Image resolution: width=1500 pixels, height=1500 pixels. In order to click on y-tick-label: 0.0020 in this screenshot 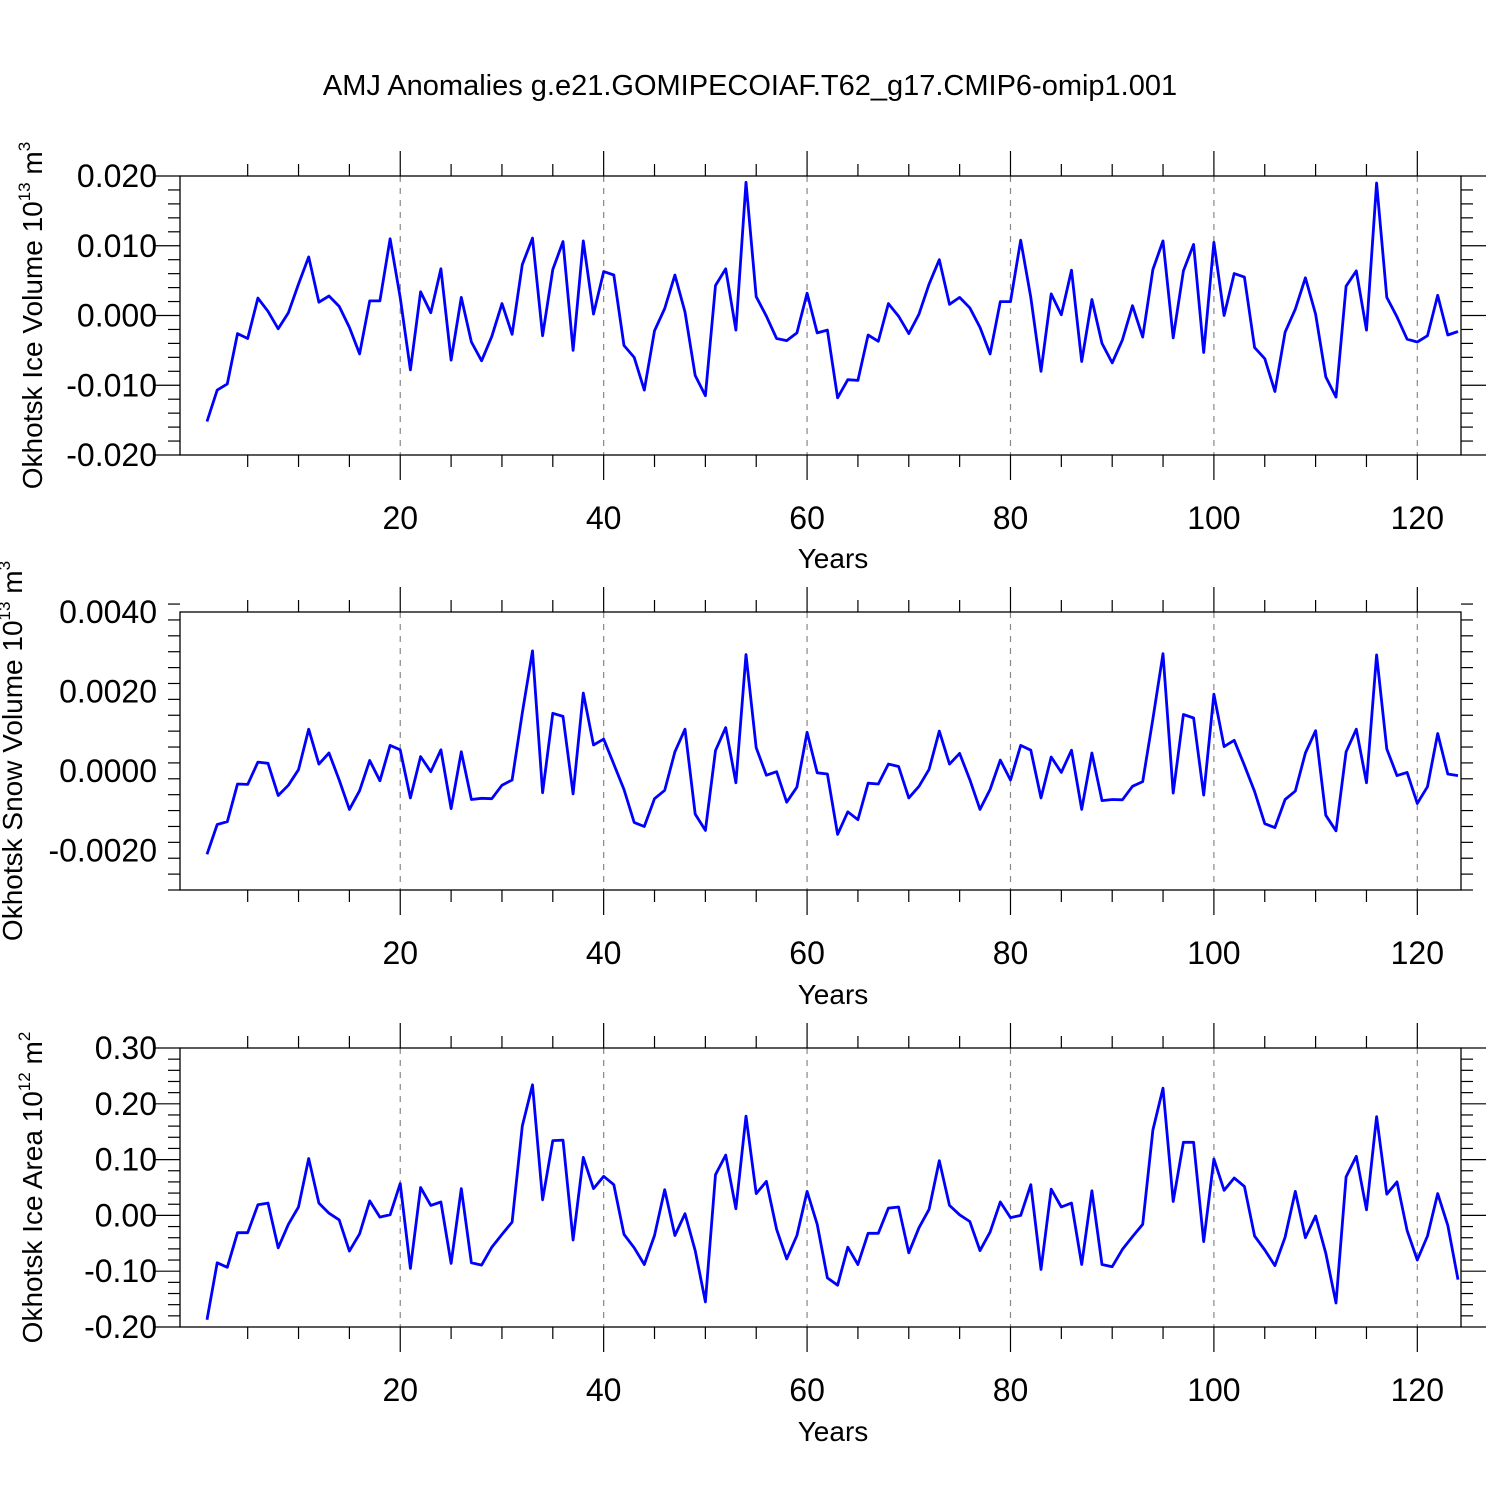, I will do `click(108, 691)`.